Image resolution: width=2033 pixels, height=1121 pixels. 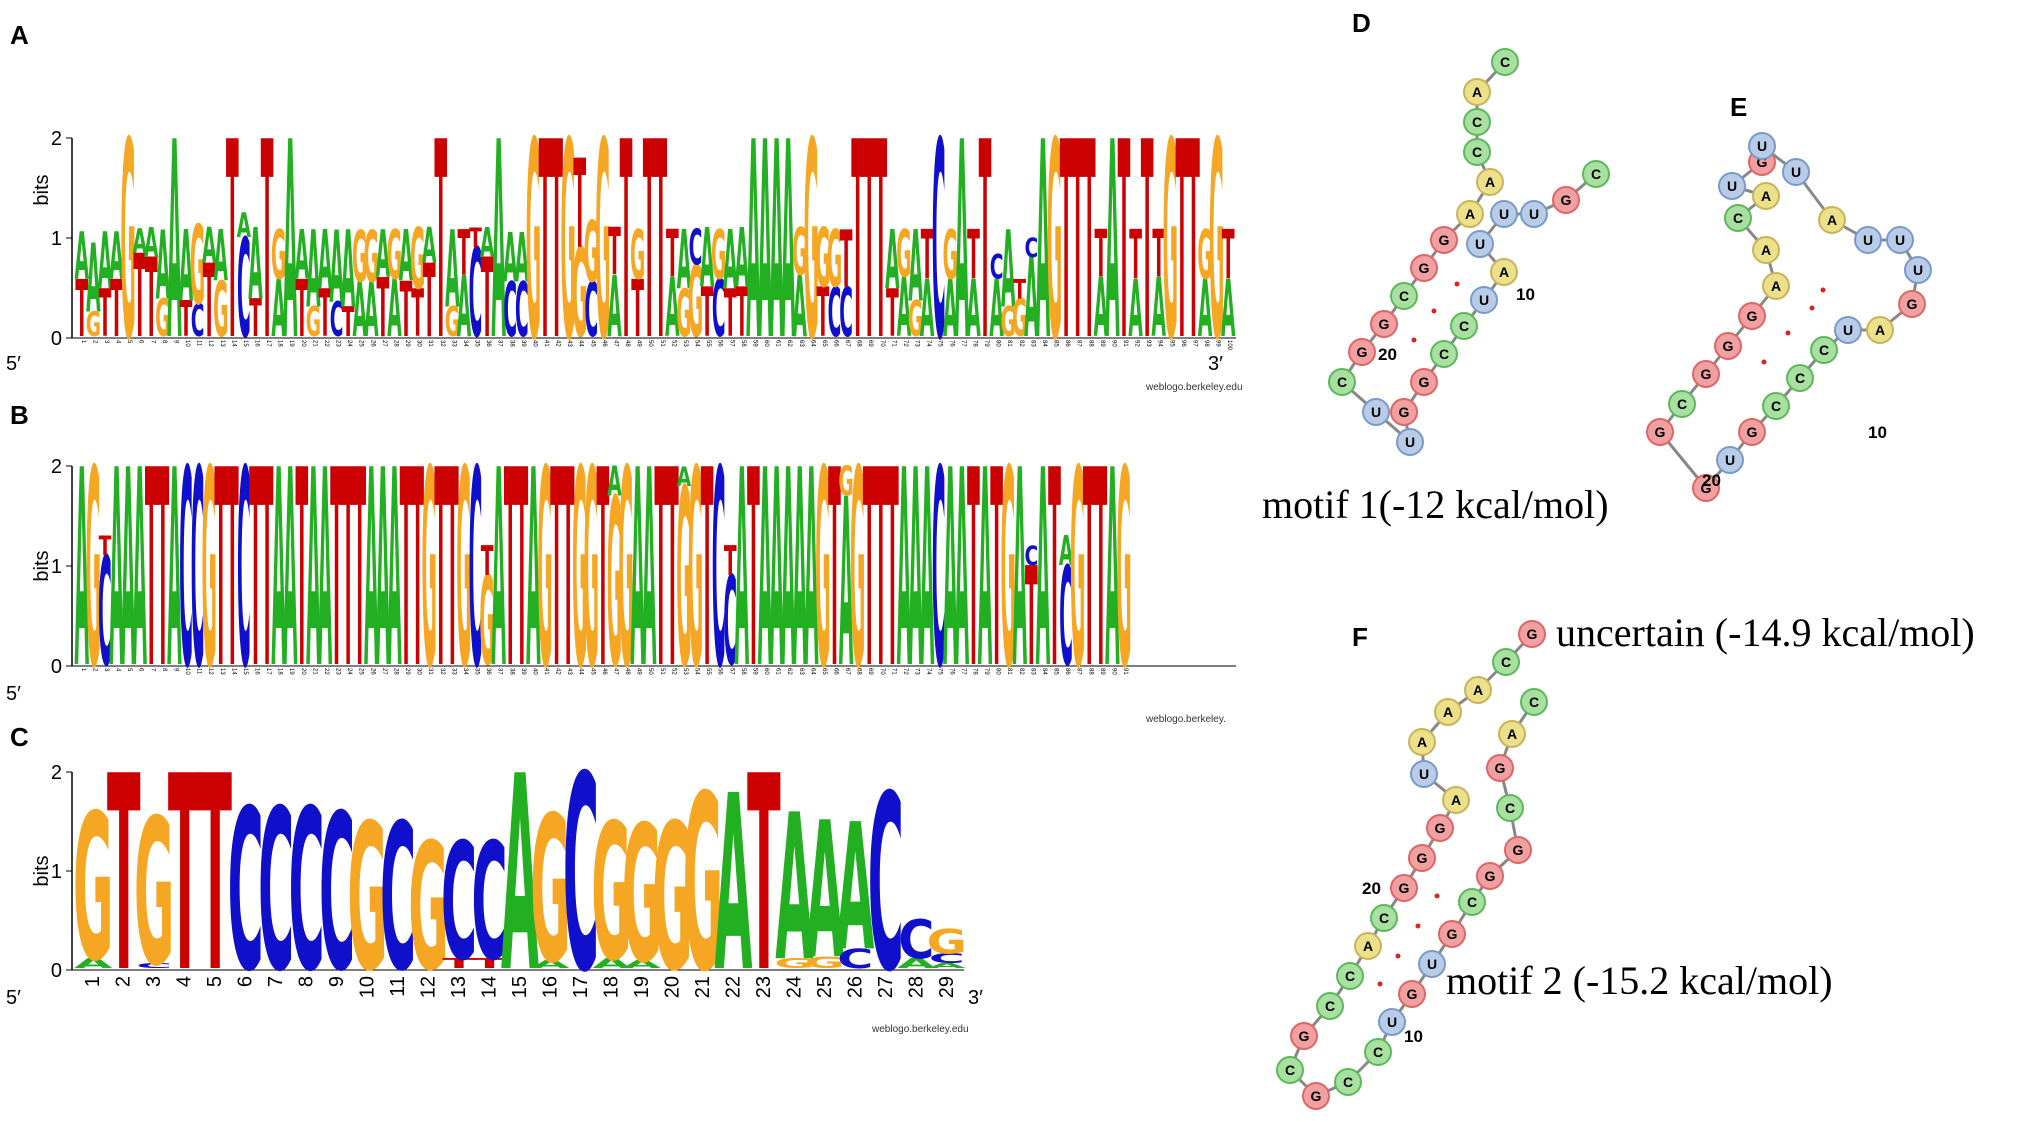 What do you see at coordinates (197, 266) in the screenshot?
I see `logo-letter-a-11-G: G` at bounding box center [197, 266].